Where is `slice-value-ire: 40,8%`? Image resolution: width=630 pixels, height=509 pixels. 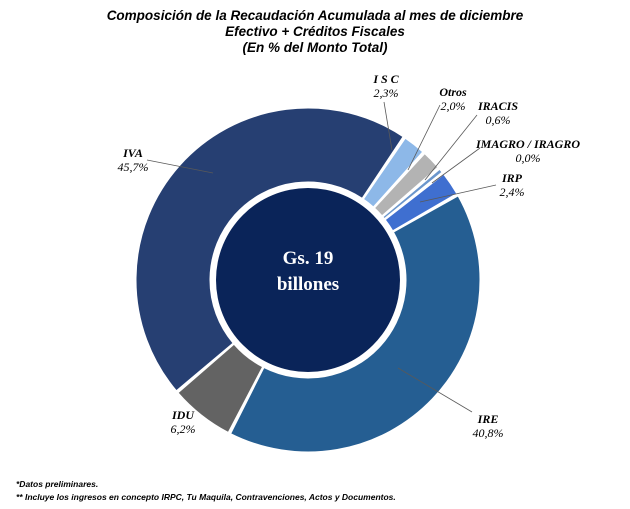 slice-value-ire: 40,8% is located at coordinates (488, 433).